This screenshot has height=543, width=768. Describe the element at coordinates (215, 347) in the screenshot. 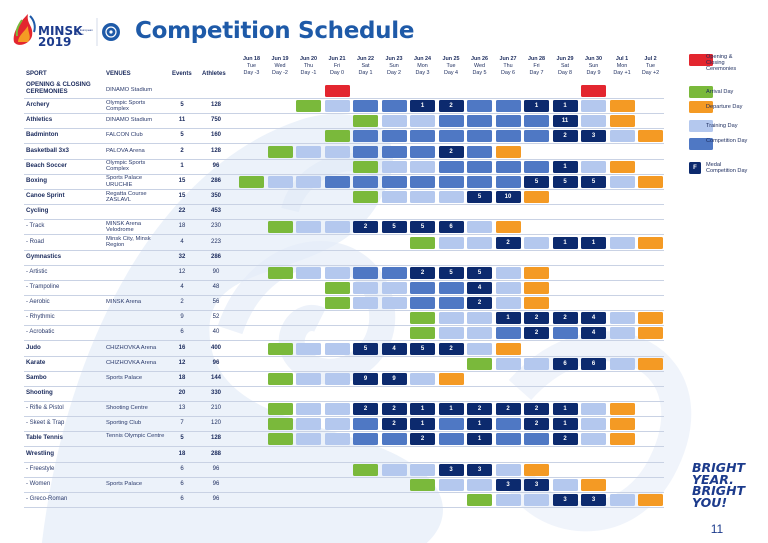

I see `athletes-count: 400` at that location.